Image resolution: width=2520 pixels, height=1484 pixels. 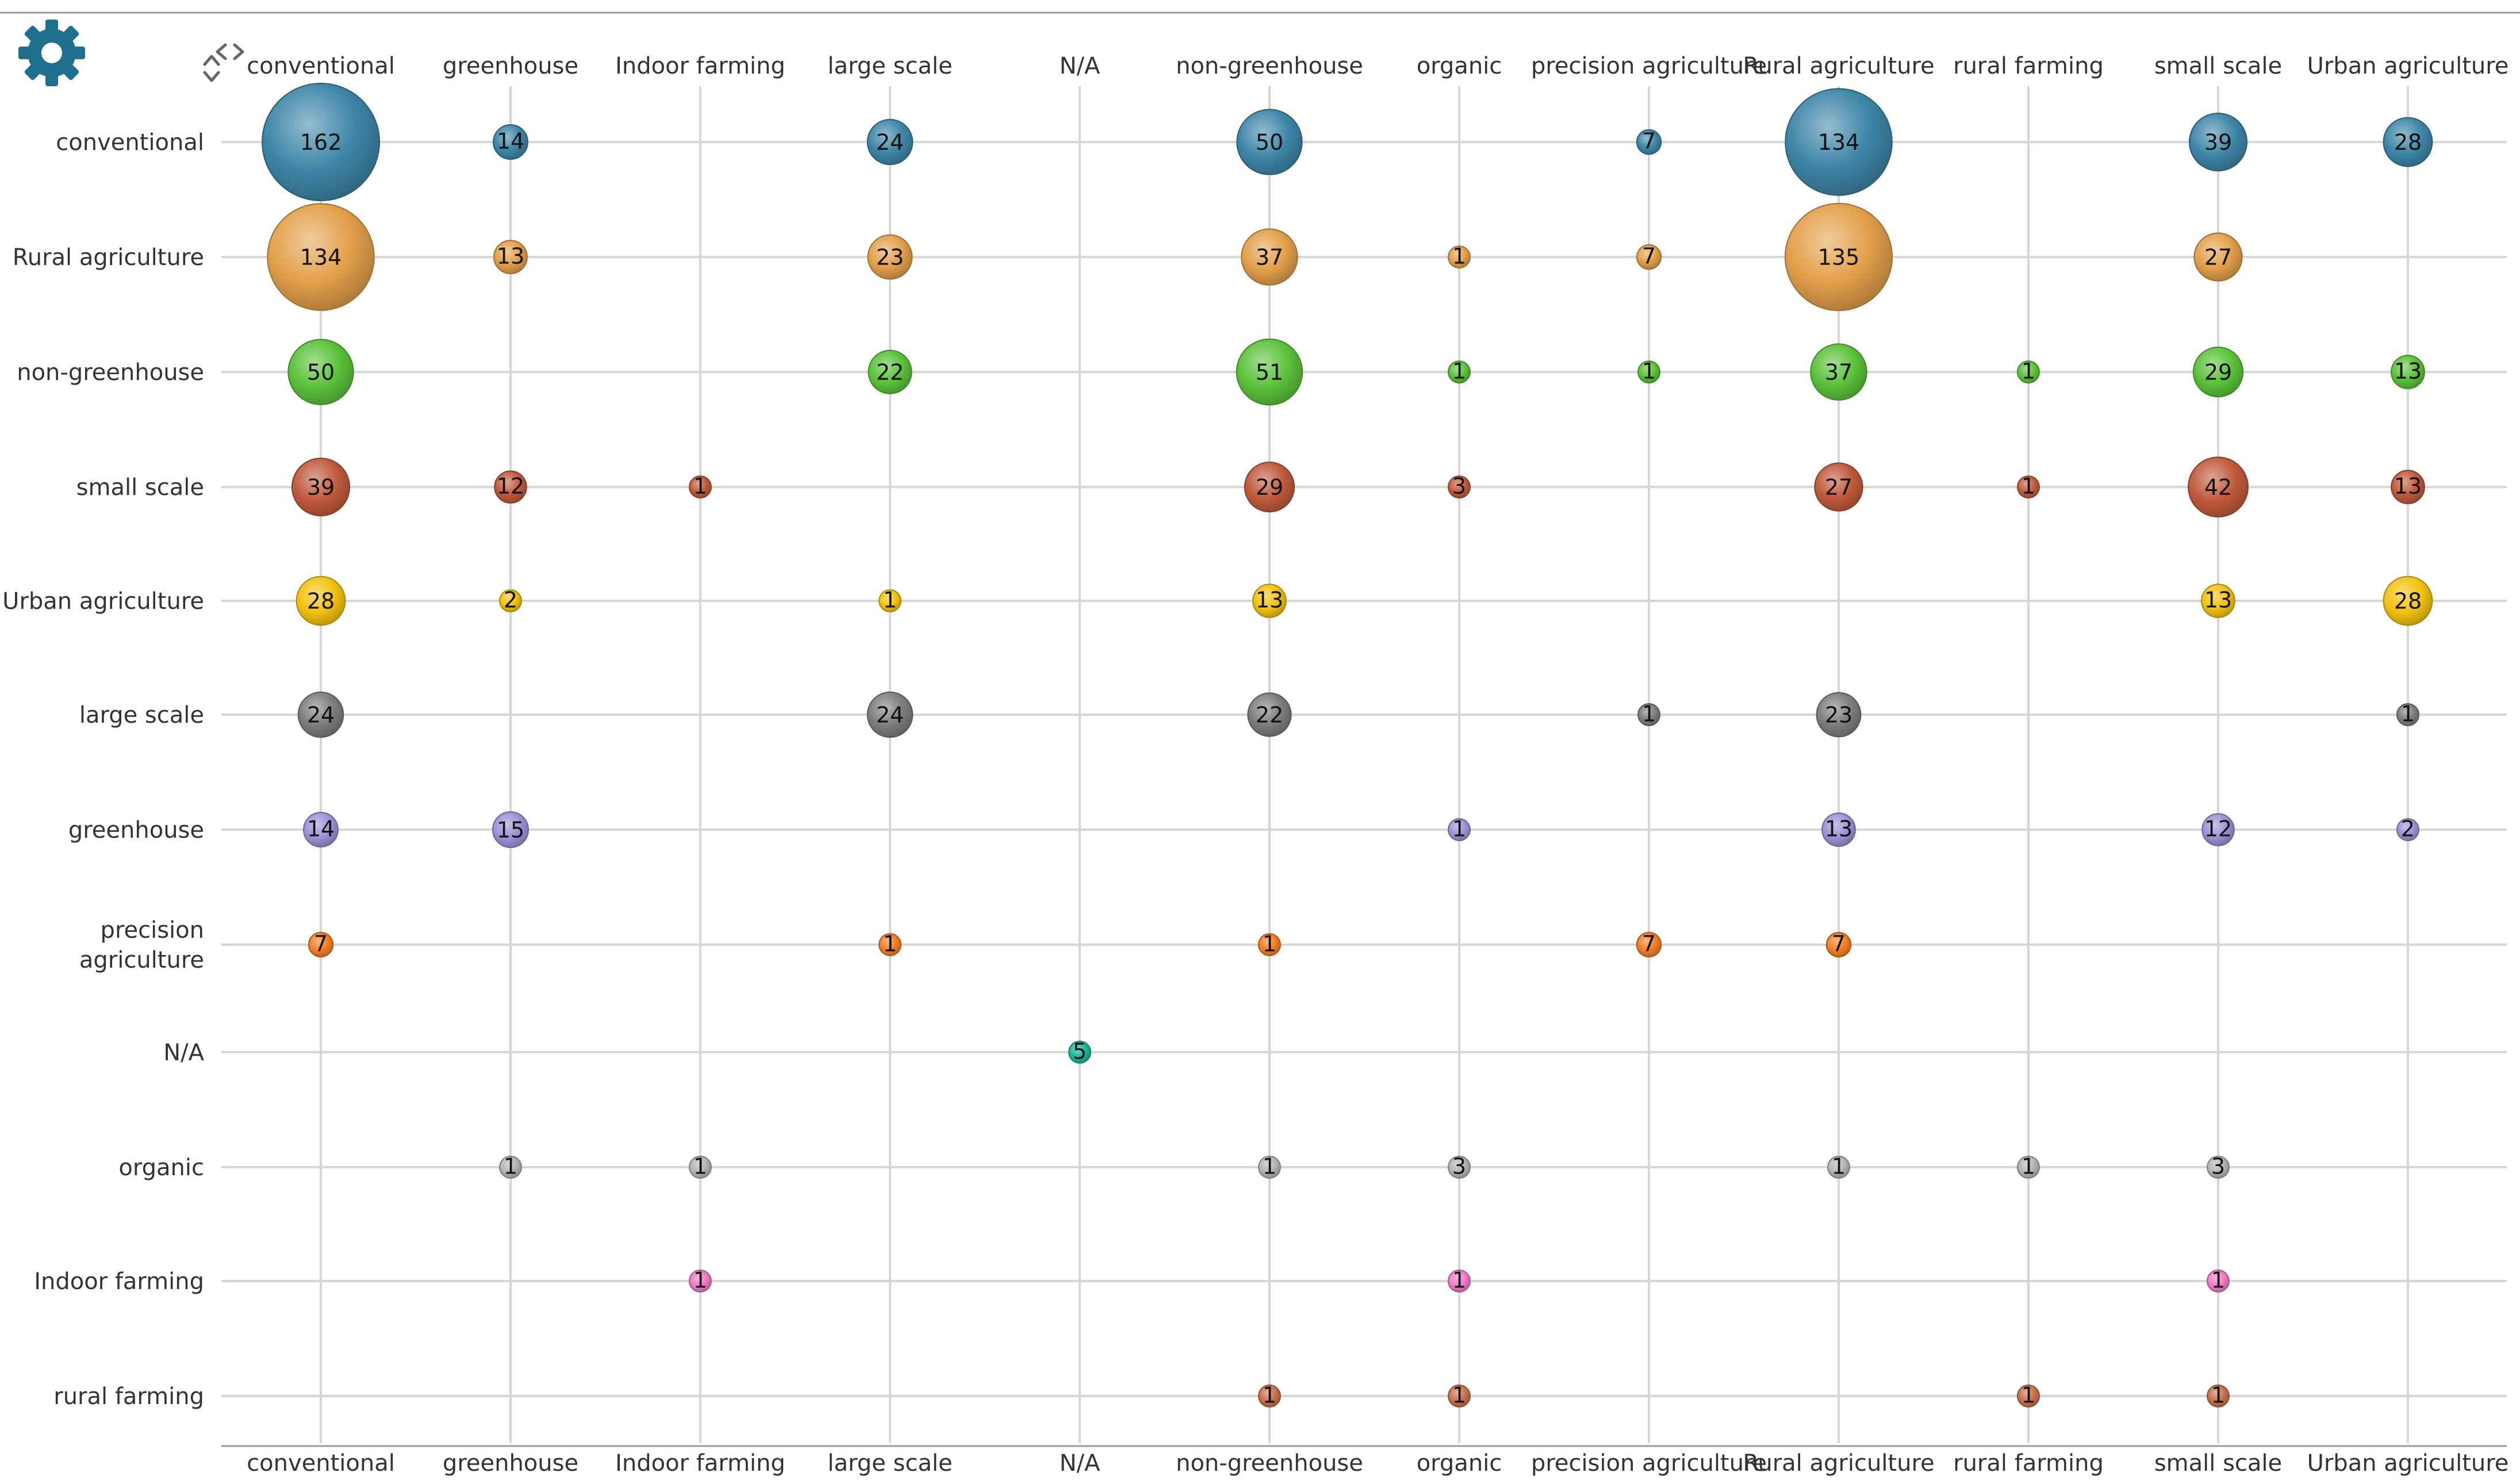 What do you see at coordinates (1649, 257) in the screenshot?
I see `bubble-rural-agriculture-precision-agriculture: 7` at bounding box center [1649, 257].